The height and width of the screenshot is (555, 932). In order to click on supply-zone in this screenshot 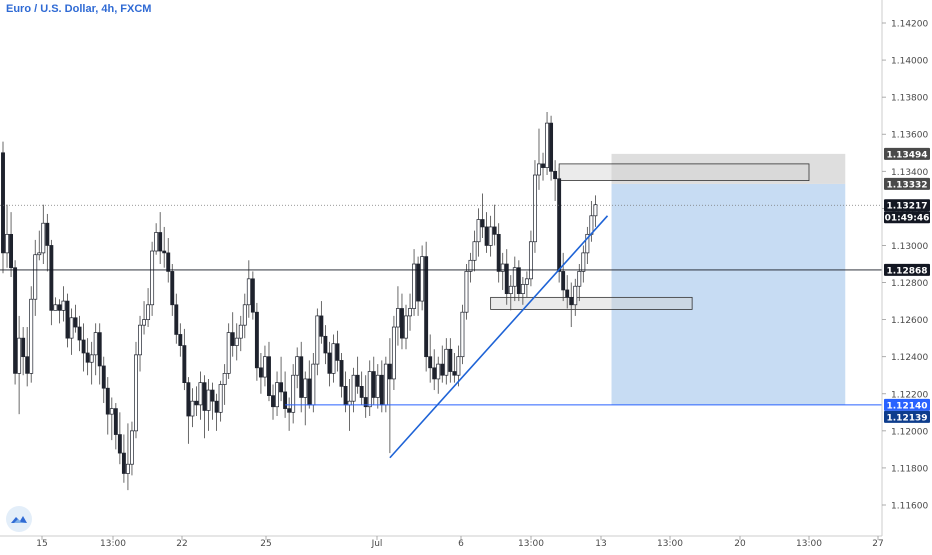, I will do `click(684, 172)`.